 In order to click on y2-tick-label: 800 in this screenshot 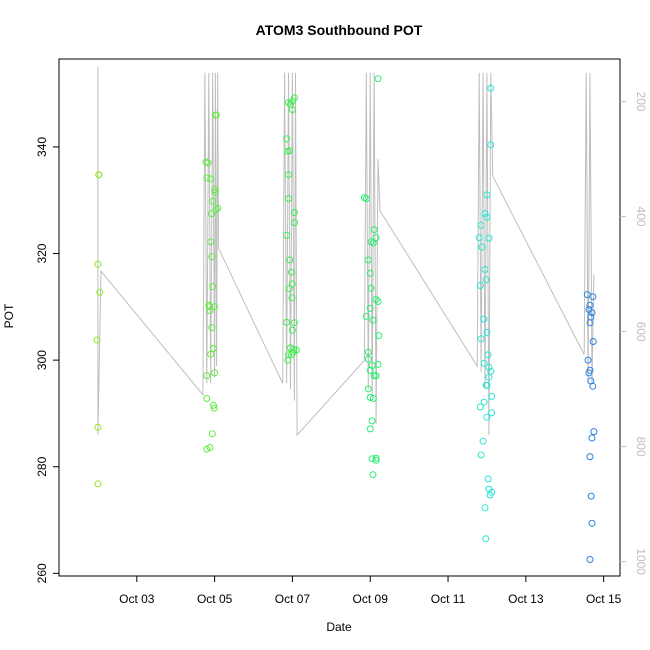, I will do `click(641, 447)`.